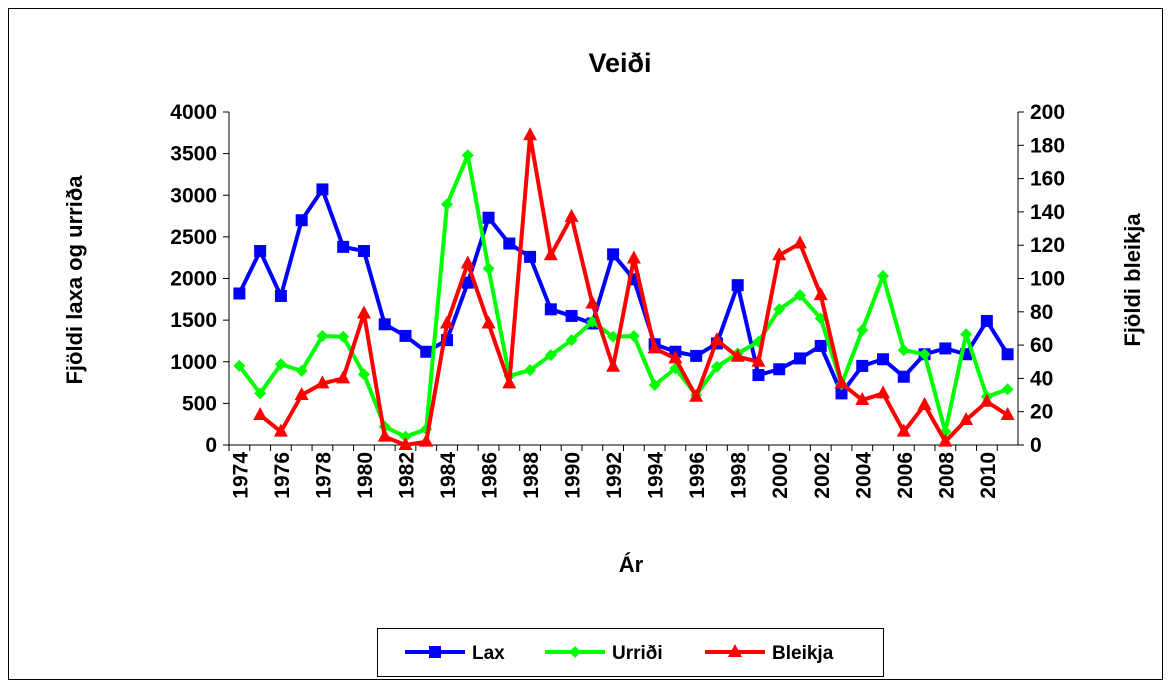  Describe the element at coordinates (193, 195) in the screenshot. I see `y-tick-label: 3000` at that location.